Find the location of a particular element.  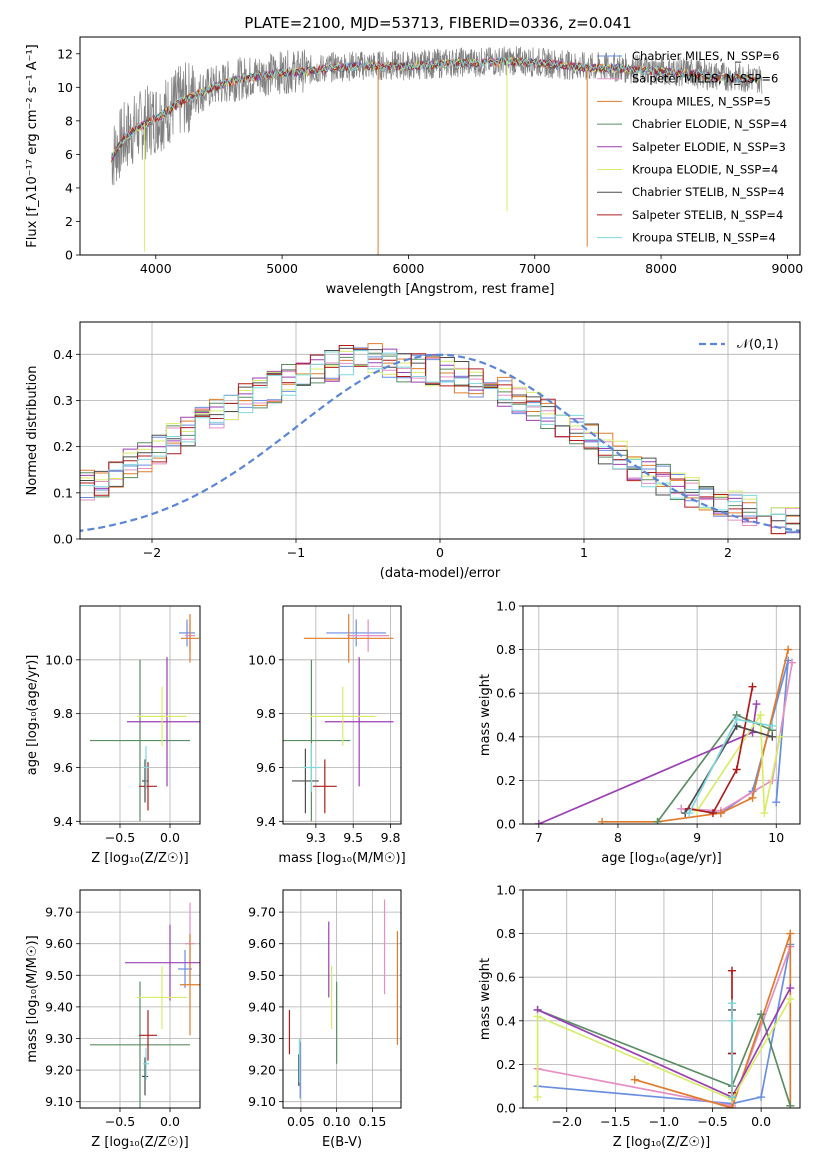

age-vs-Z-plot-area is located at coordinates (145, 718).